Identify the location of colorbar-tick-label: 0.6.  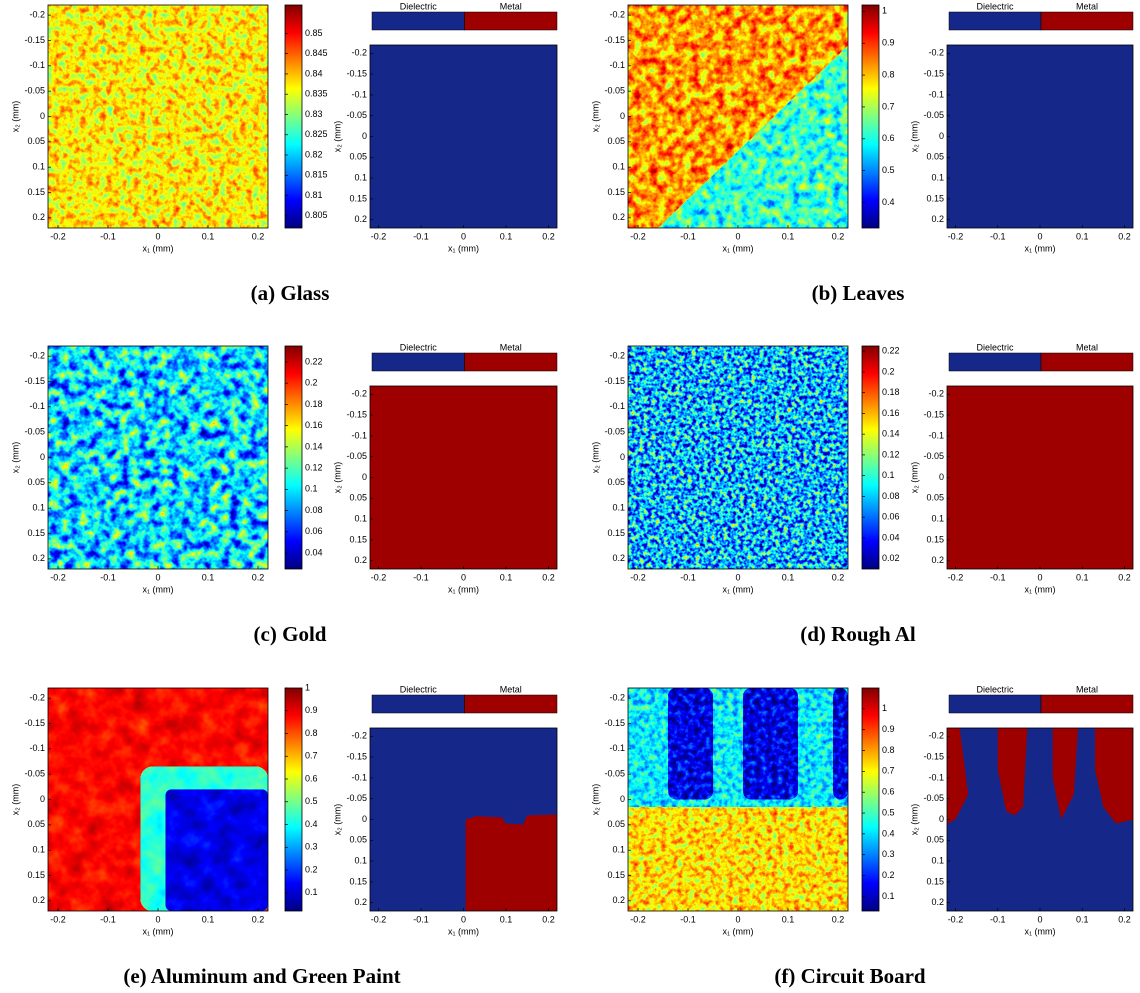
(311, 778).